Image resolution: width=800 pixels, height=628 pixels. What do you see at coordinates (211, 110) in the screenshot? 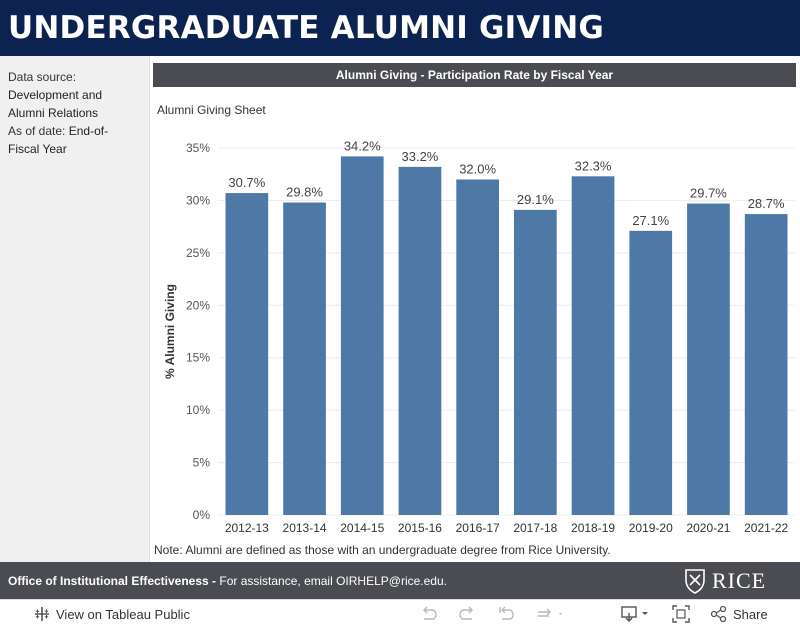
I see `sheet-title: Alumni Giving Sheet` at bounding box center [211, 110].